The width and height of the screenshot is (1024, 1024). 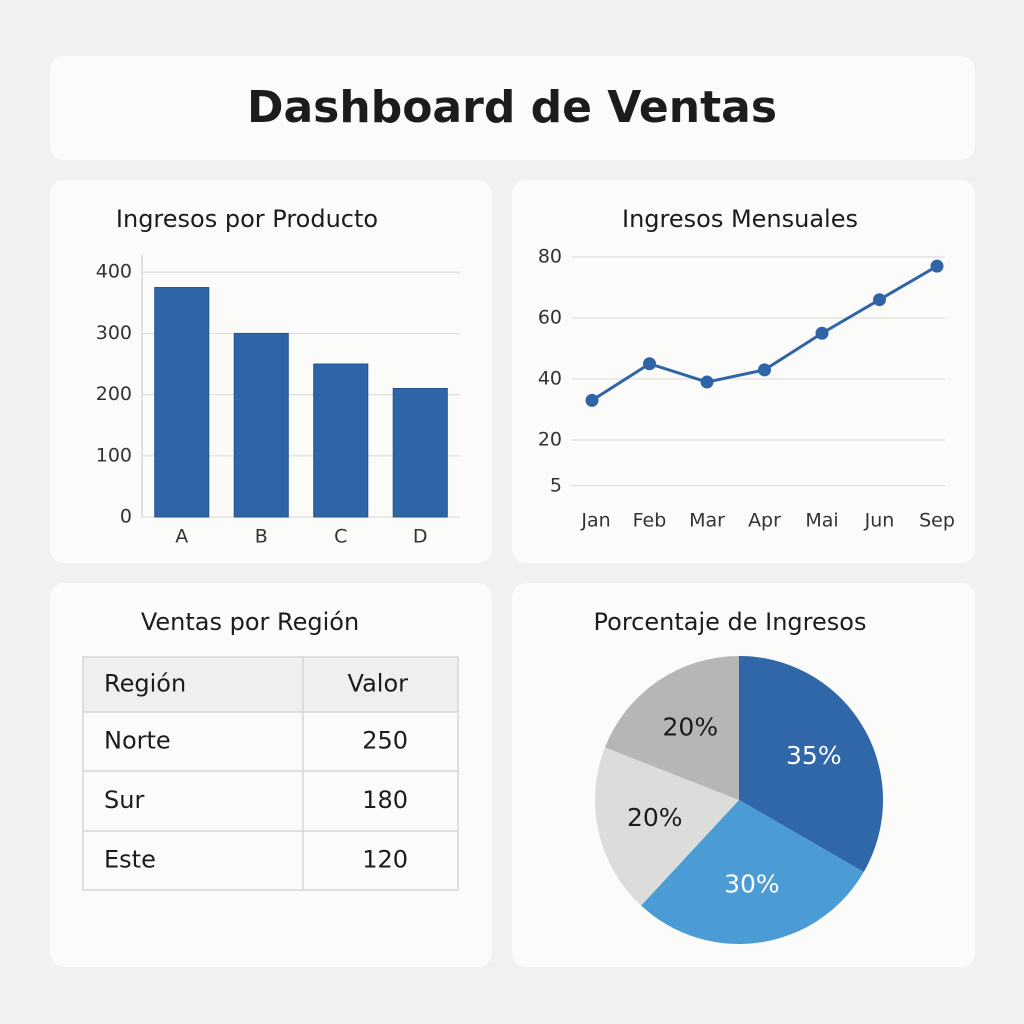 What do you see at coordinates (420, 537) in the screenshot?
I see `x-tick-label: D` at bounding box center [420, 537].